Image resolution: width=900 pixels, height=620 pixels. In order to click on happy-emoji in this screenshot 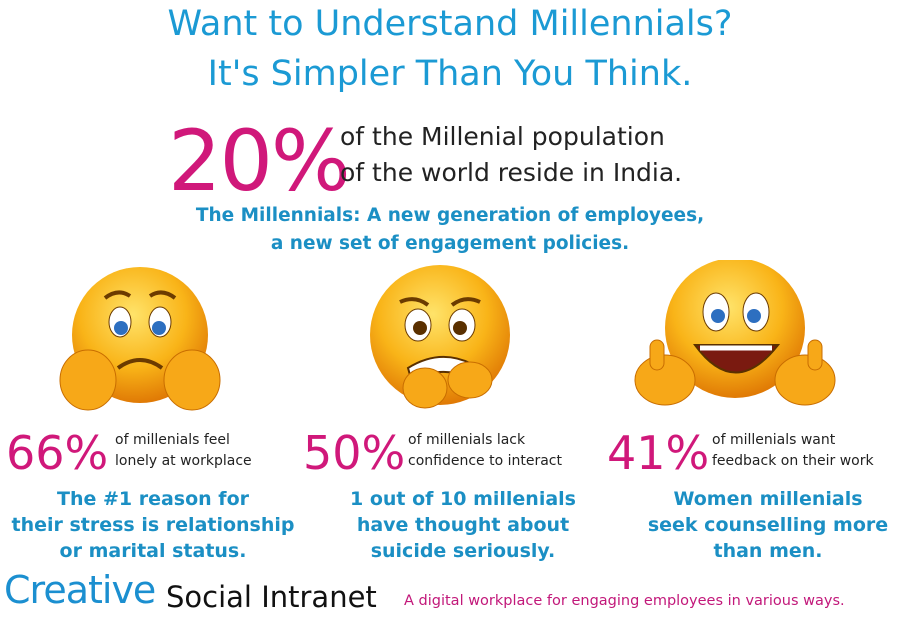, I will do `click(735, 333)`.